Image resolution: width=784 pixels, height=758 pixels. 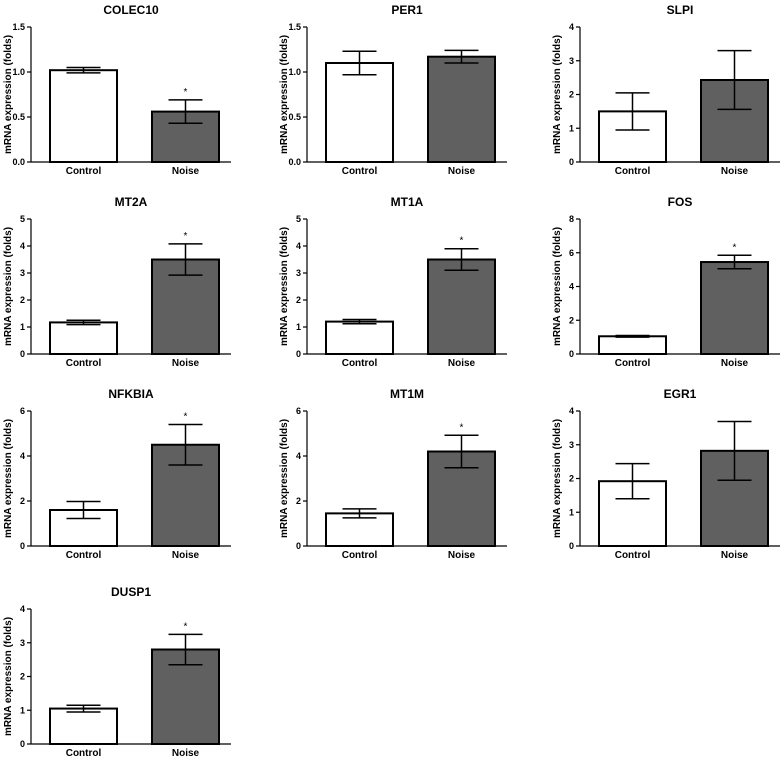 What do you see at coordinates (407, 394) in the screenshot?
I see `chart-title: MT1M` at bounding box center [407, 394].